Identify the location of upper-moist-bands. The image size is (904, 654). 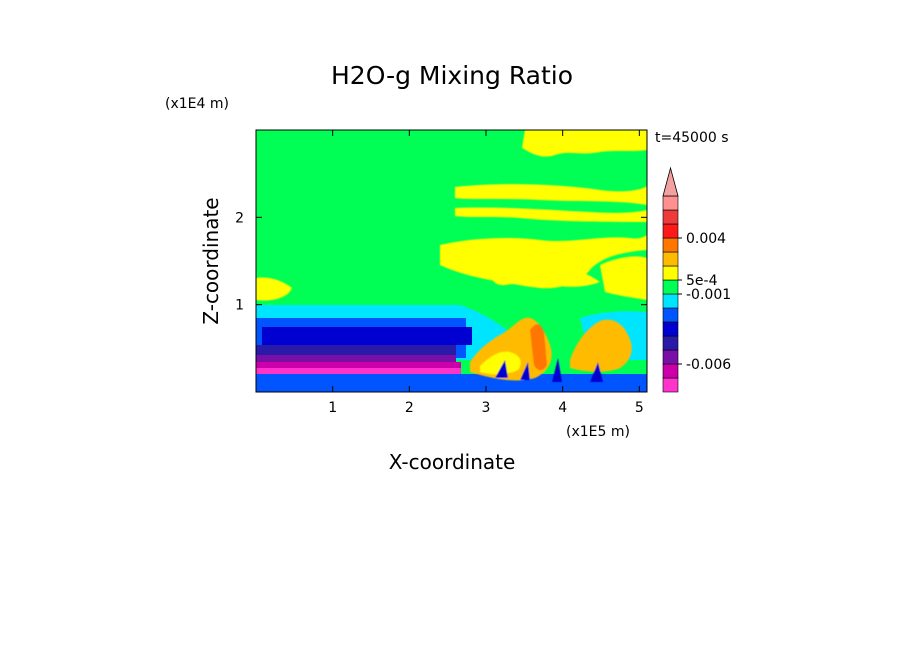
(451, 215).